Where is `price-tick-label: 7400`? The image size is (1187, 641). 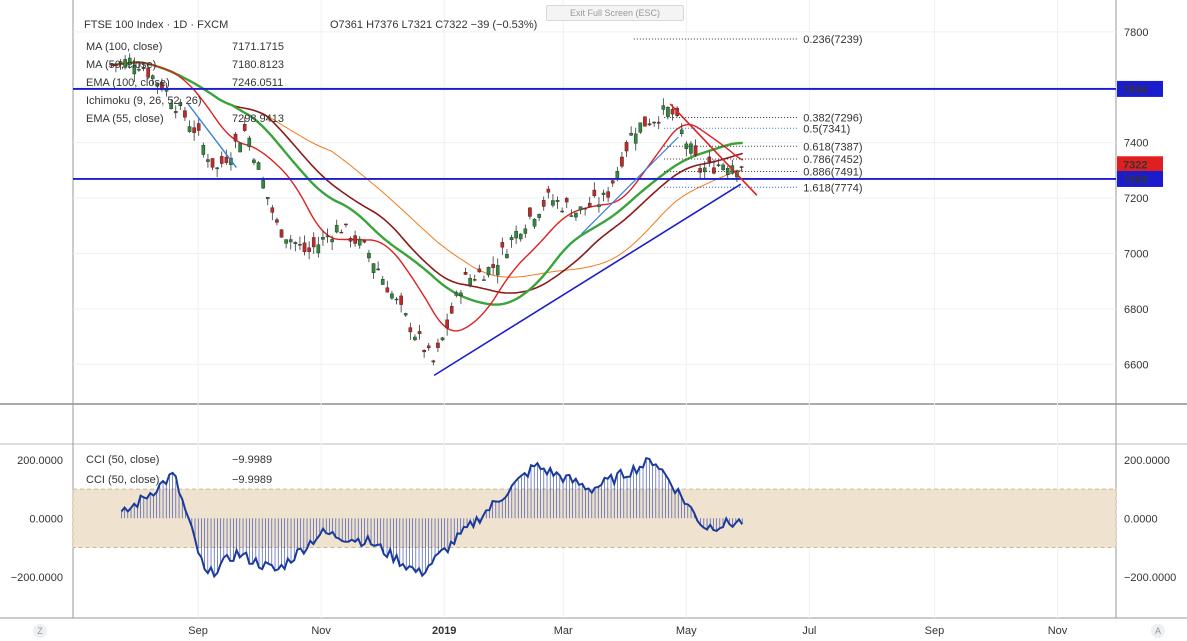 price-tick-label: 7400 is located at coordinates (1136, 144).